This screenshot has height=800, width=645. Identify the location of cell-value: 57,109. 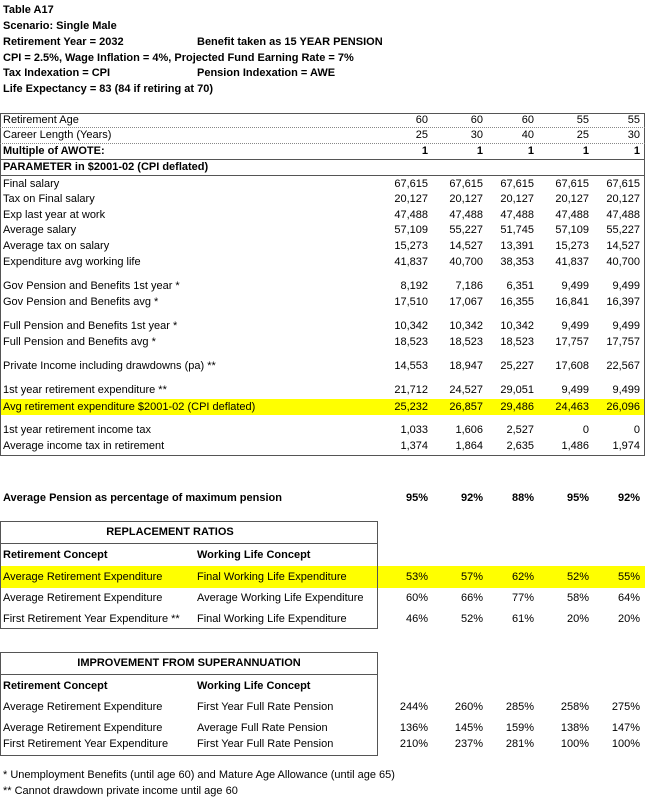
(572, 230).